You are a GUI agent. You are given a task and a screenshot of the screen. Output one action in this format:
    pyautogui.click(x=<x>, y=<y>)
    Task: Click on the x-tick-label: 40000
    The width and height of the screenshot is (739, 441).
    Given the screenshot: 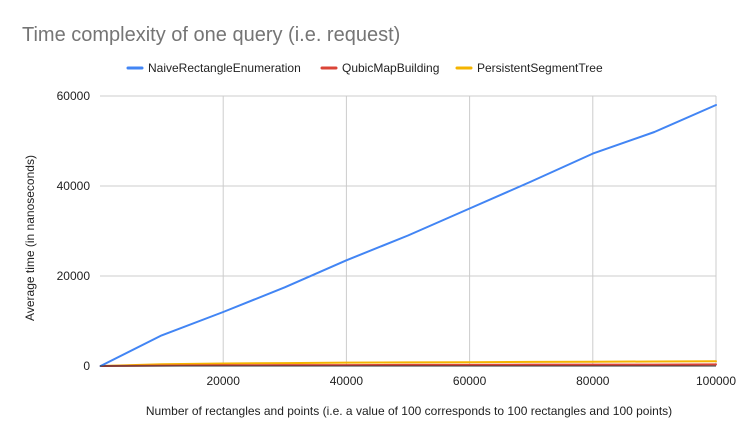 What is the action you would take?
    pyautogui.click(x=347, y=381)
    